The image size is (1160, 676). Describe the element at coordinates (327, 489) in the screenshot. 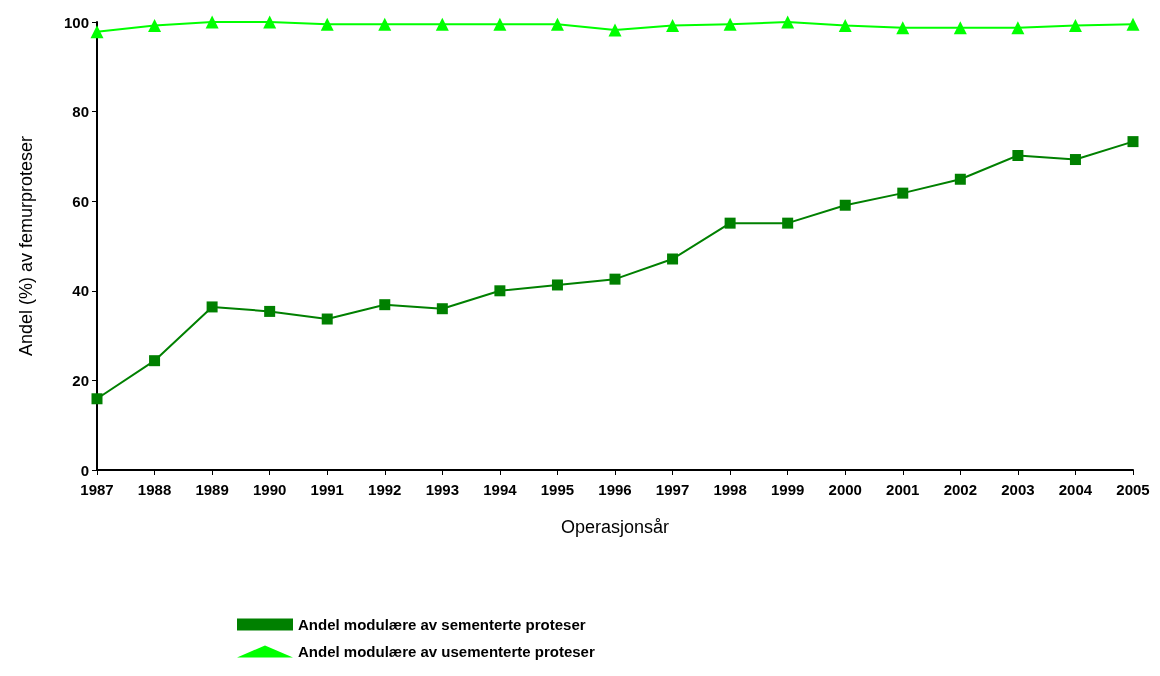

I see `x-tick-label: 1991` at that location.